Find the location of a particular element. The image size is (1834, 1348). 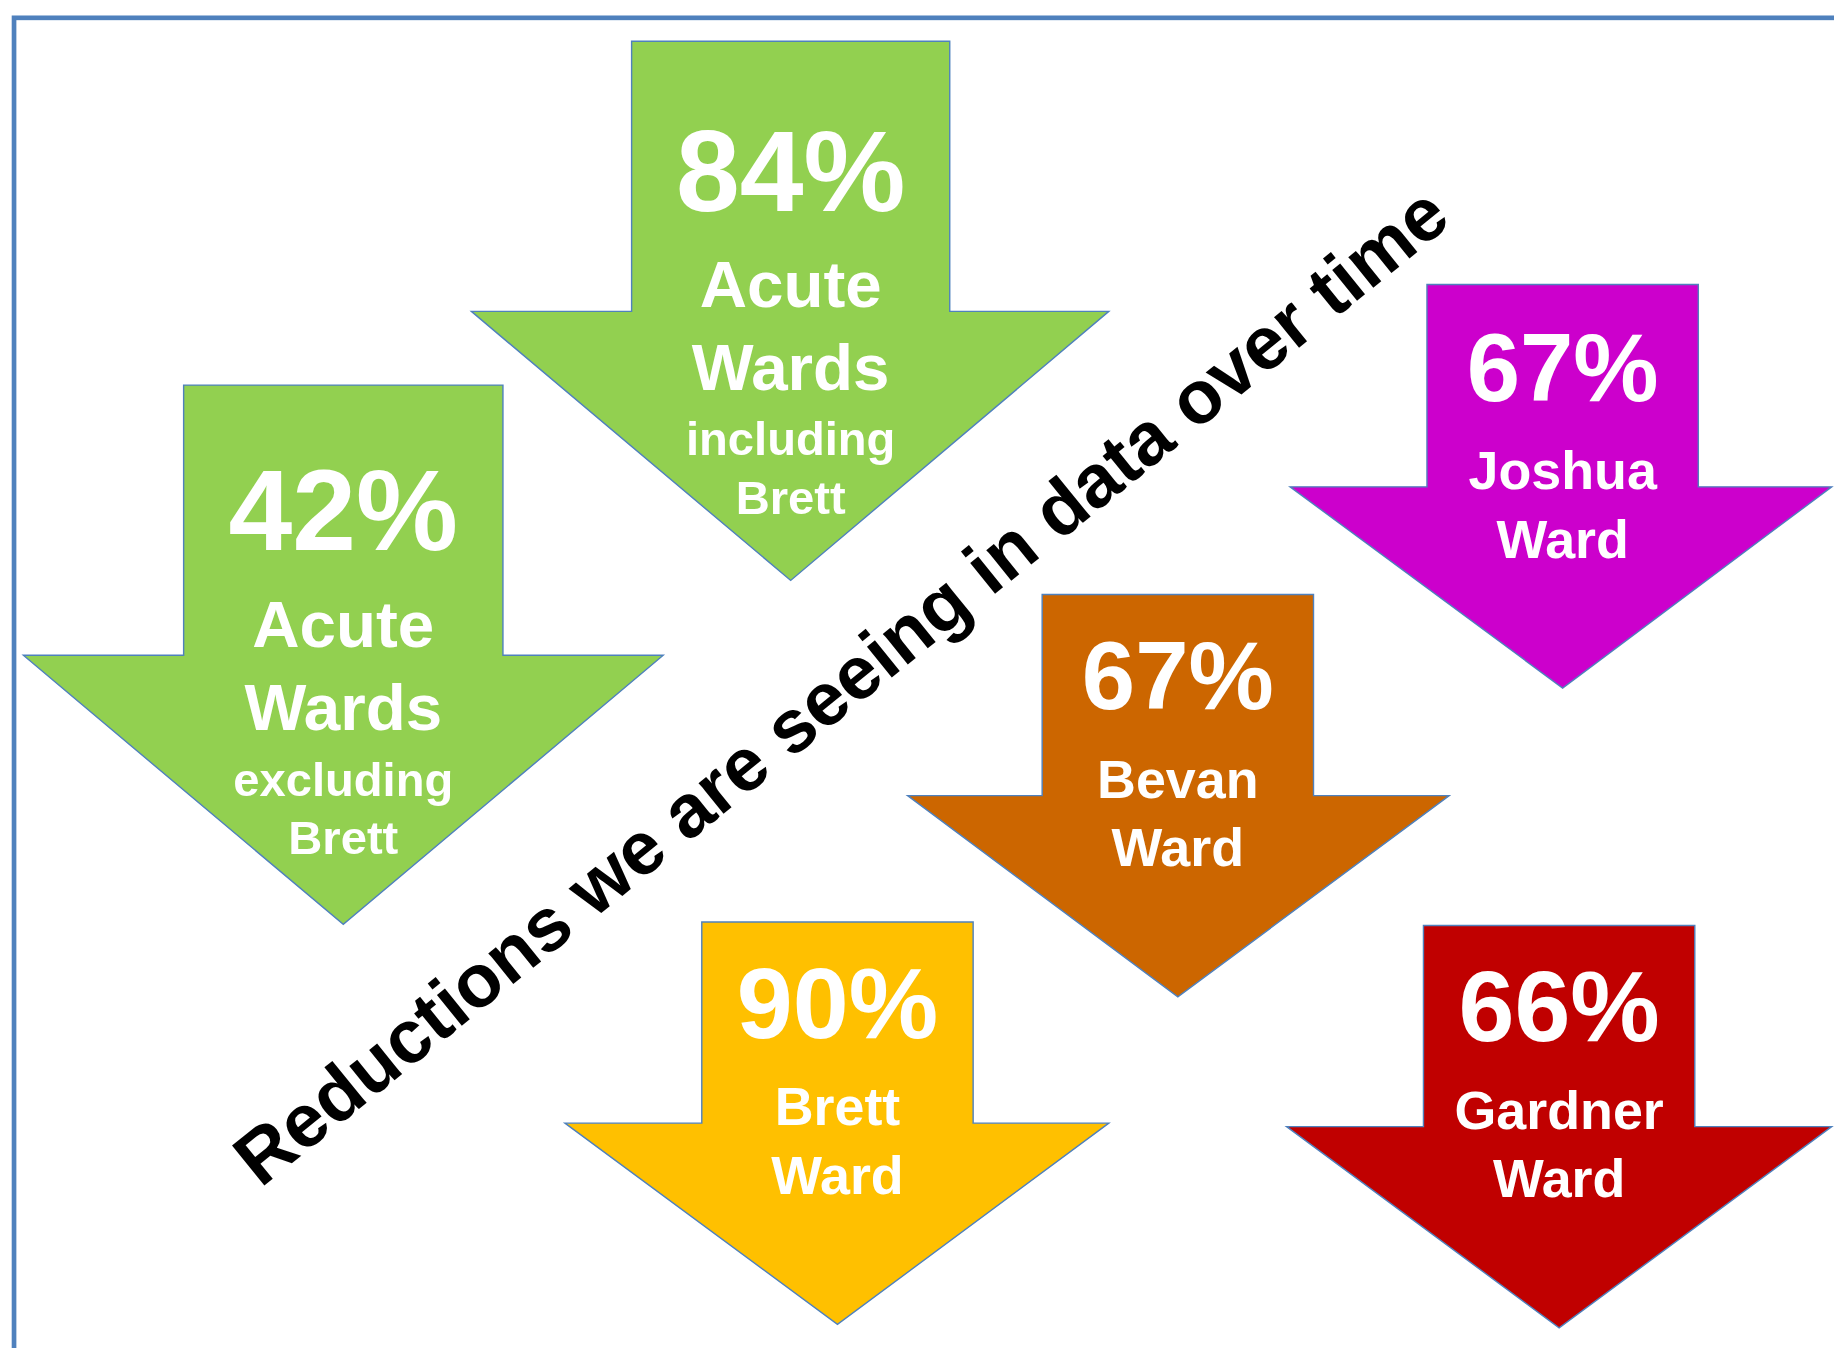

category-label: Acute Wards including Brett is located at coordinates (790, 385).